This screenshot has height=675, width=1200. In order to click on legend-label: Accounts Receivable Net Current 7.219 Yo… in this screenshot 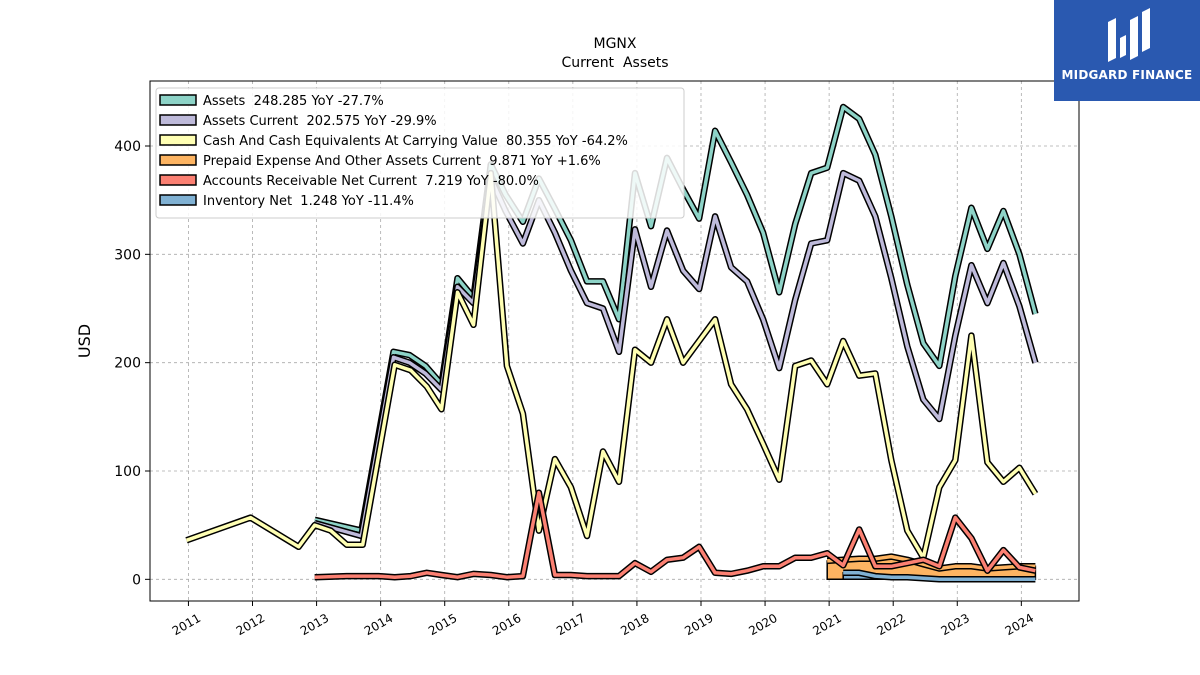, I will do `click(371, 181)`.